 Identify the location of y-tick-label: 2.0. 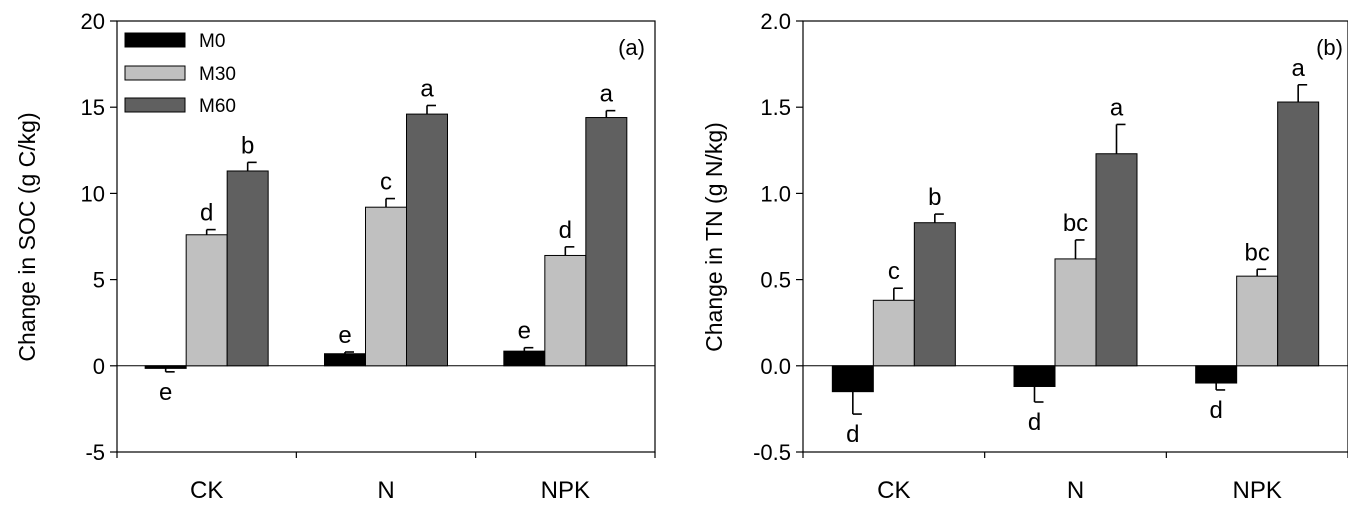
(775, 21).